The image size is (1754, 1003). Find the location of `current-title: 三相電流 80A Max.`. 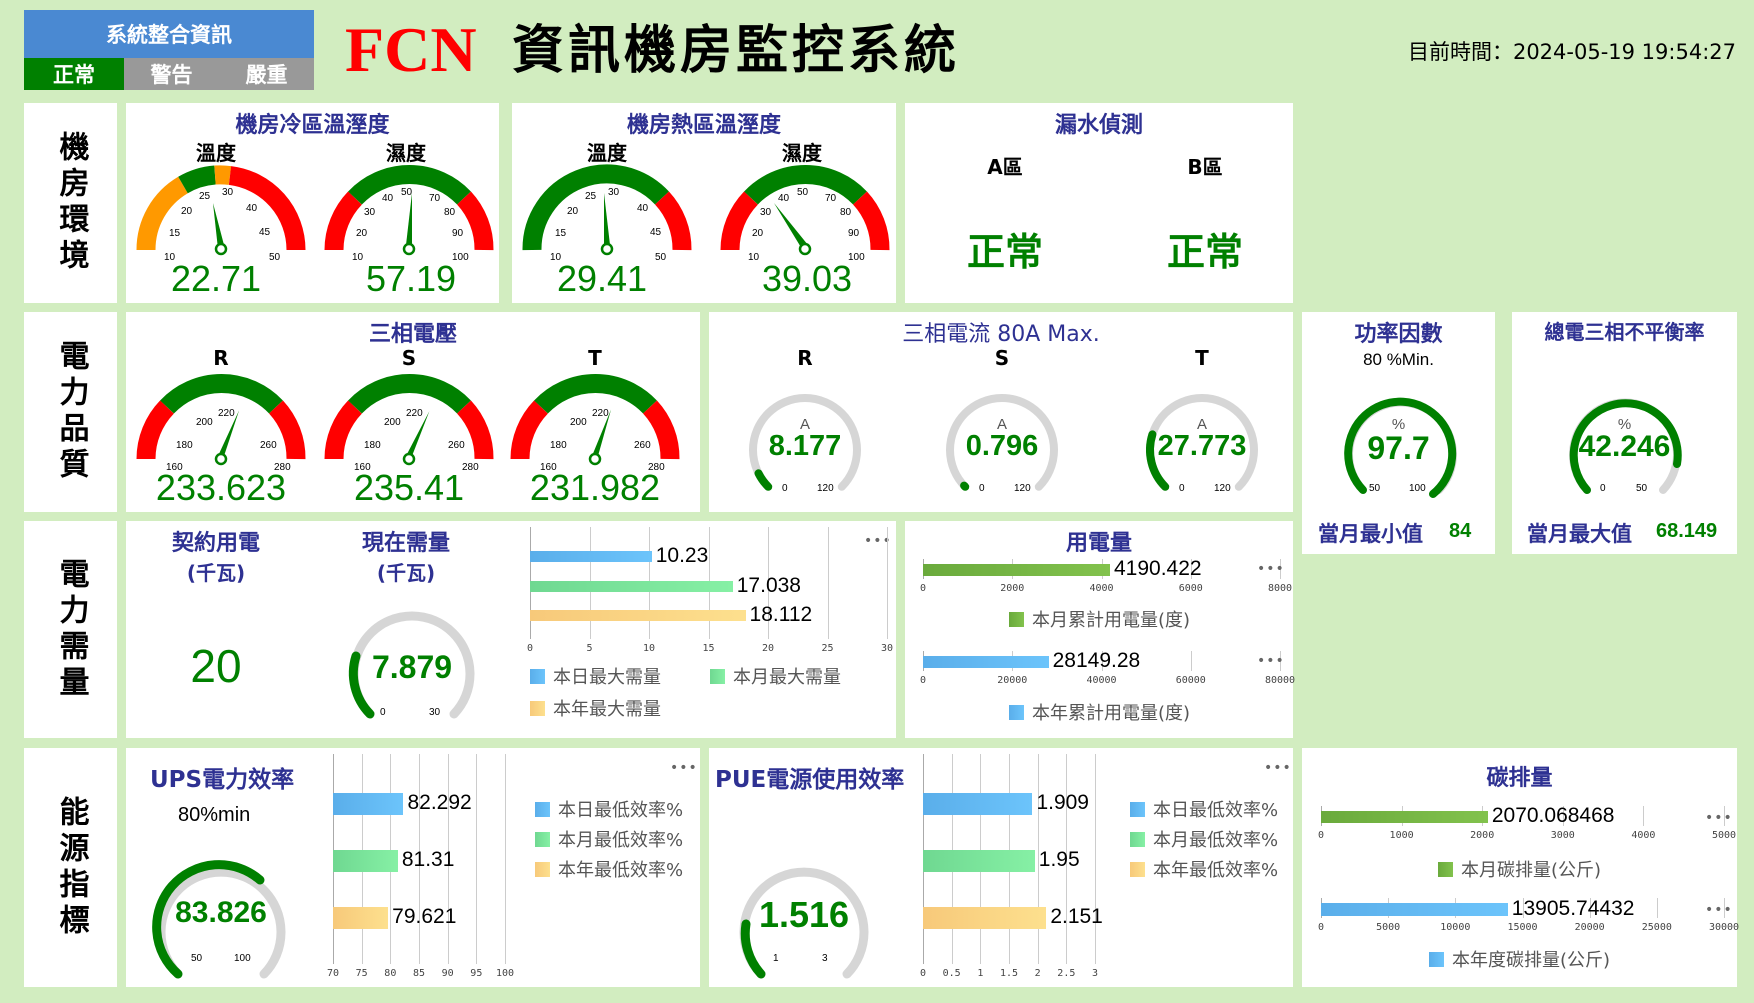

current-title: 三相電流 80A Max. is located at coordinates (1001, 334).